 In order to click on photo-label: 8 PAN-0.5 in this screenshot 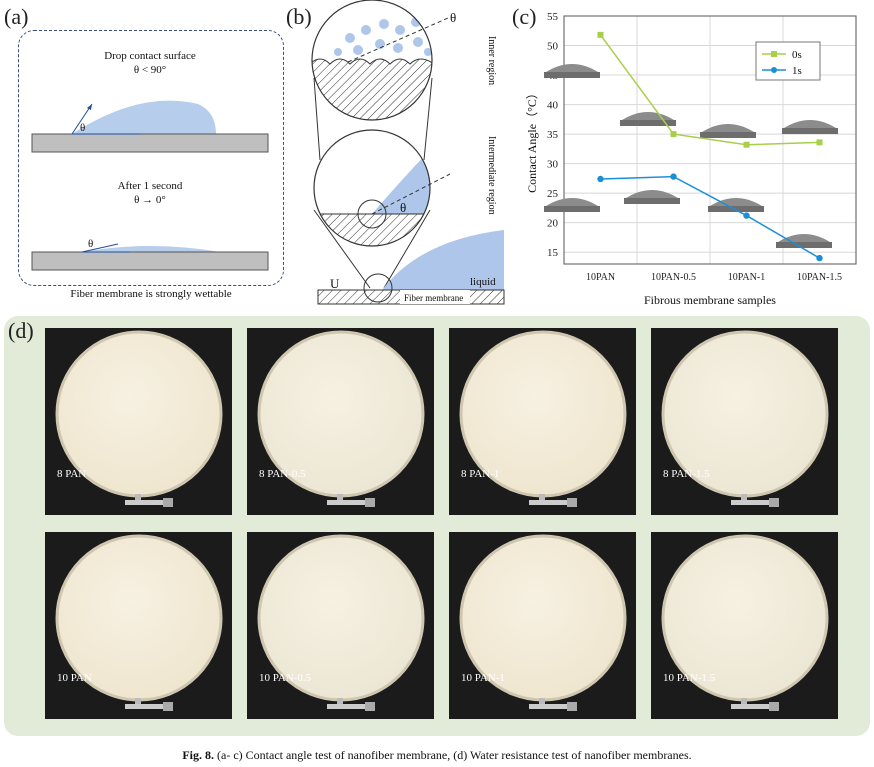, I will do `click(282, 474)`.